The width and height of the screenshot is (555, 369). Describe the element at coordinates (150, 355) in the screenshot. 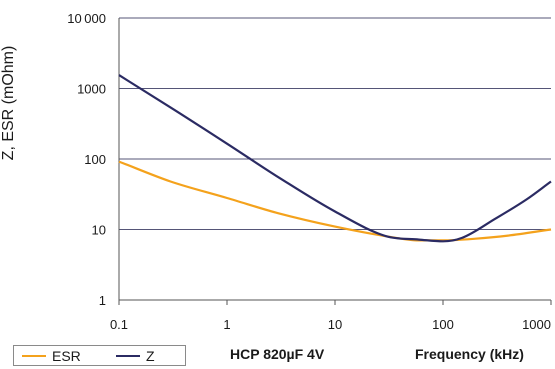

I see `legend-label-z: Z` at that location.